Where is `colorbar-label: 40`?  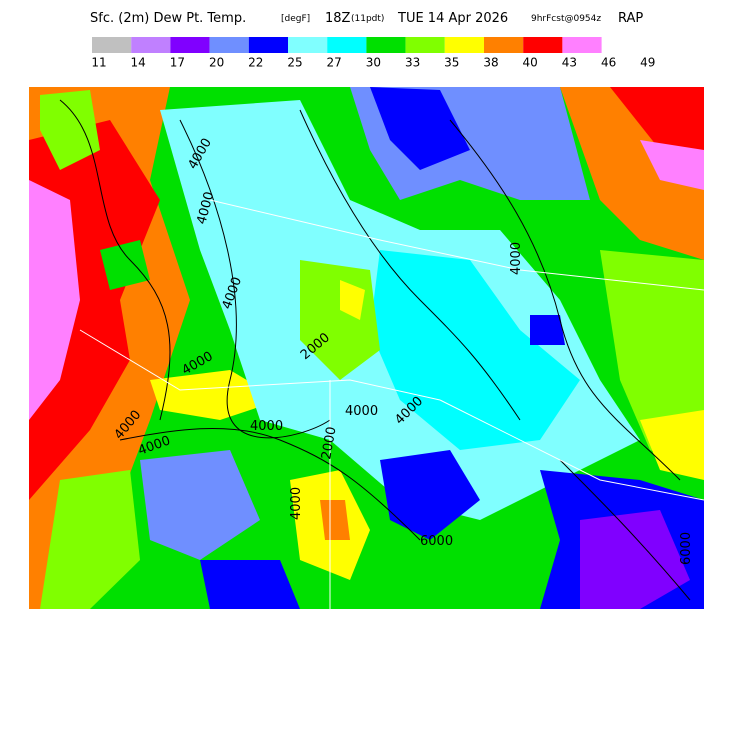 colorbar-label: 40 is located at coordinates (530, 63).